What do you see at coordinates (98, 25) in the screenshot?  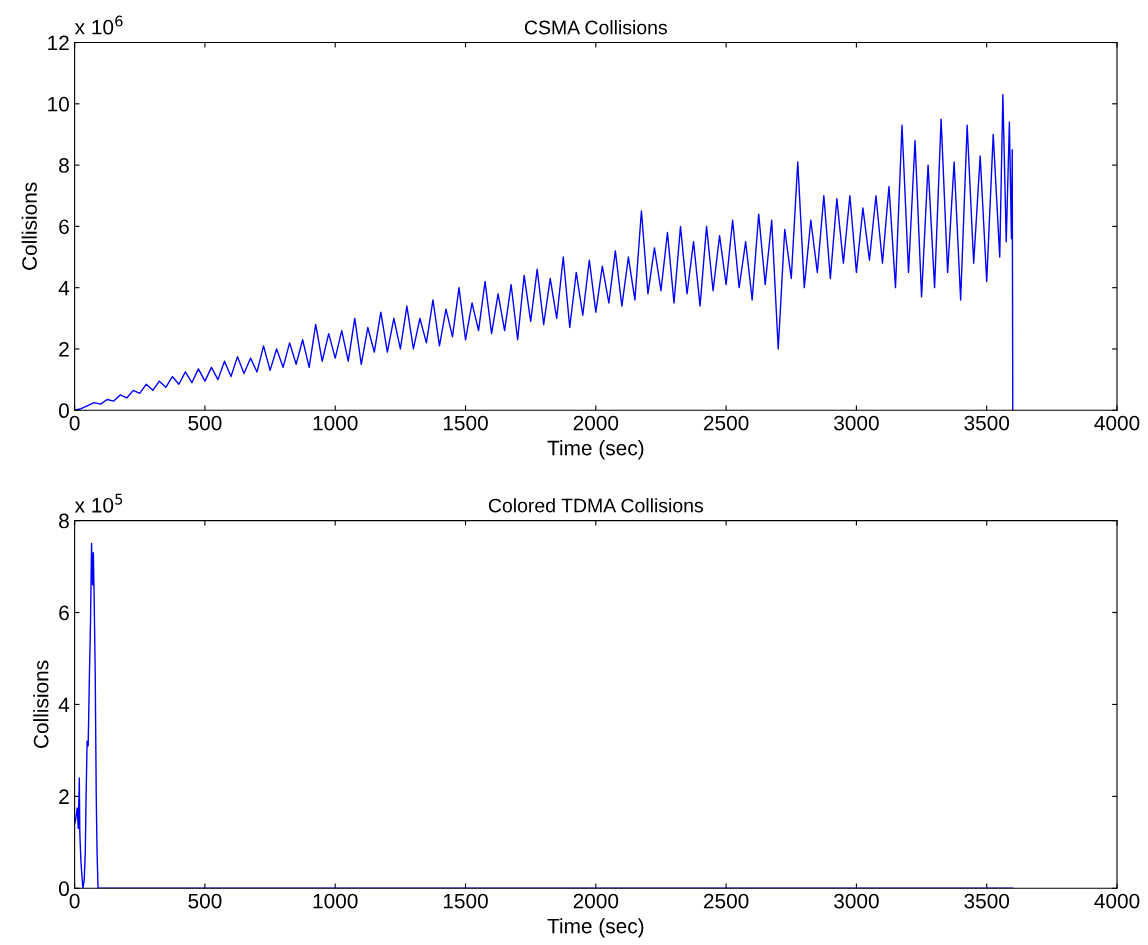 I see `text: x 10$^{6}$` at bounding box center [98, 25].